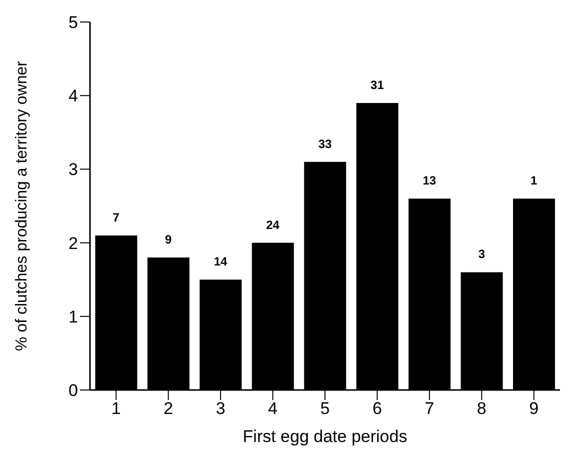 This screenshot has width=572, height=458. Describe the element at coordinates (377, 85) in the screenshot. I see `annotation: 31` at that location.